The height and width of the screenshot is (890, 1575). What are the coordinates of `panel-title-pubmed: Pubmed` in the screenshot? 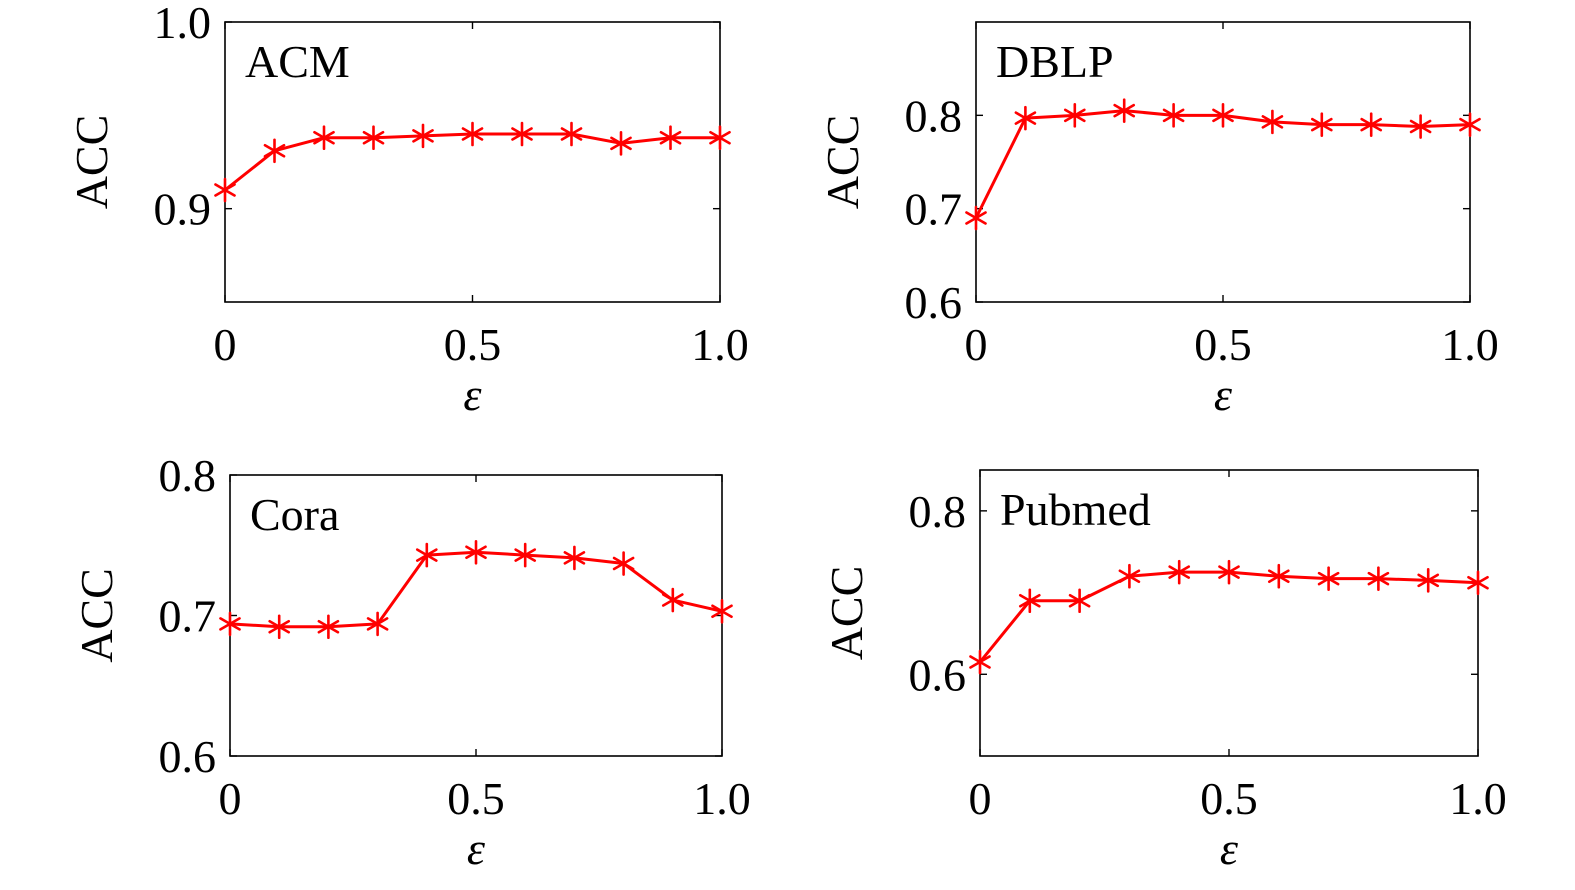 It's located at (1075, 509).